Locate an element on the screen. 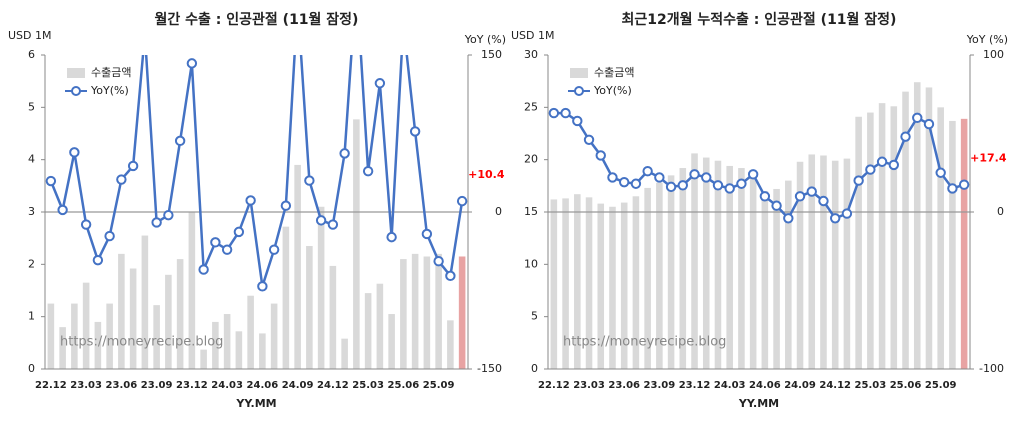 This screenshot has width=1024, height=428. y-tick-label: 5 is located at coordinates (31, 106).